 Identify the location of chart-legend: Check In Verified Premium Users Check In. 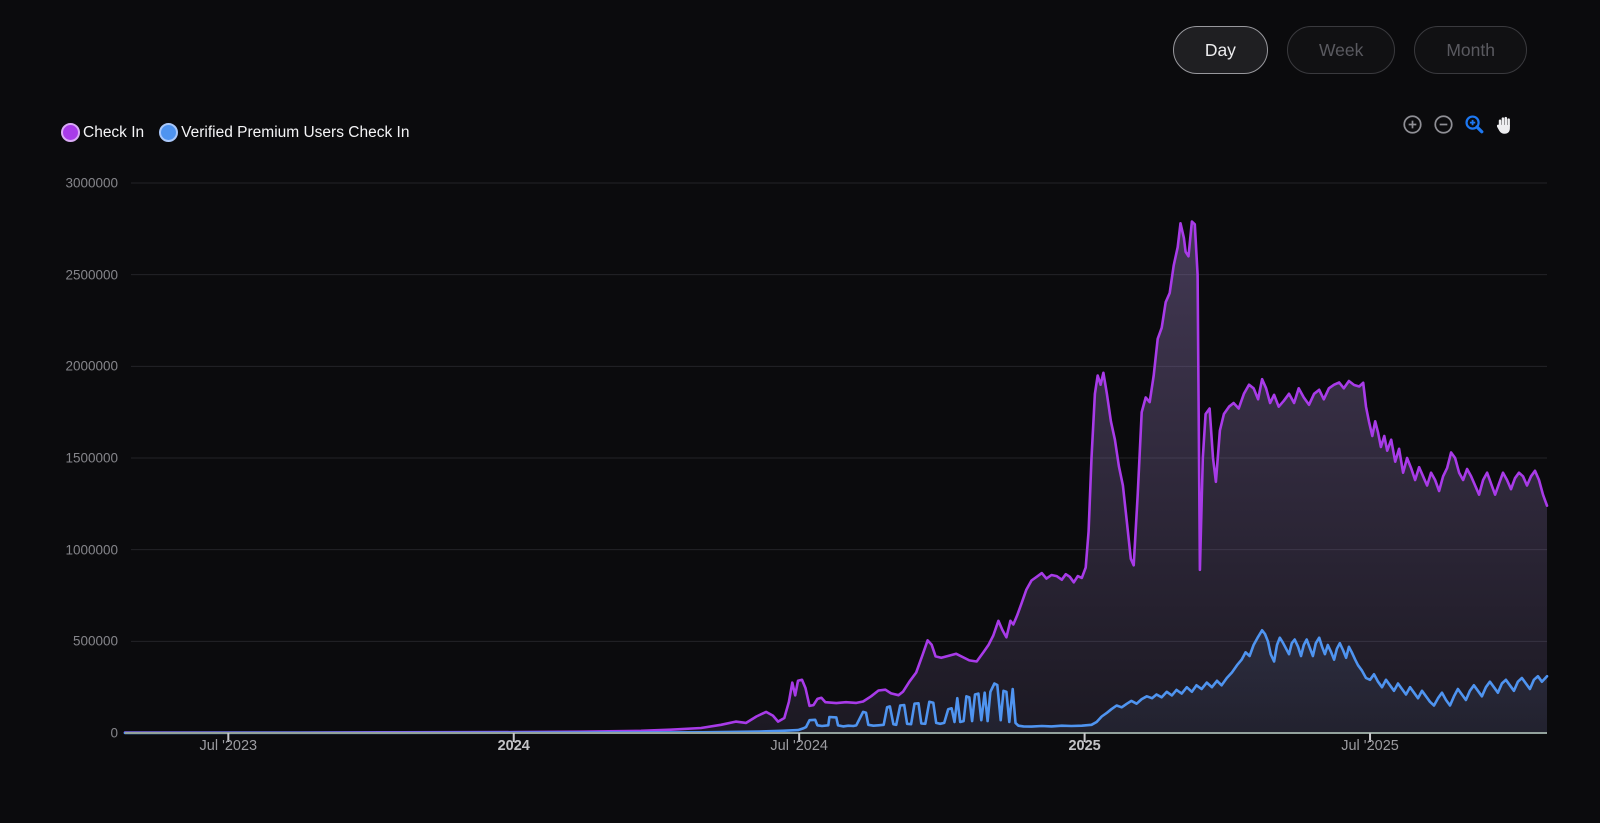
(235, 132).